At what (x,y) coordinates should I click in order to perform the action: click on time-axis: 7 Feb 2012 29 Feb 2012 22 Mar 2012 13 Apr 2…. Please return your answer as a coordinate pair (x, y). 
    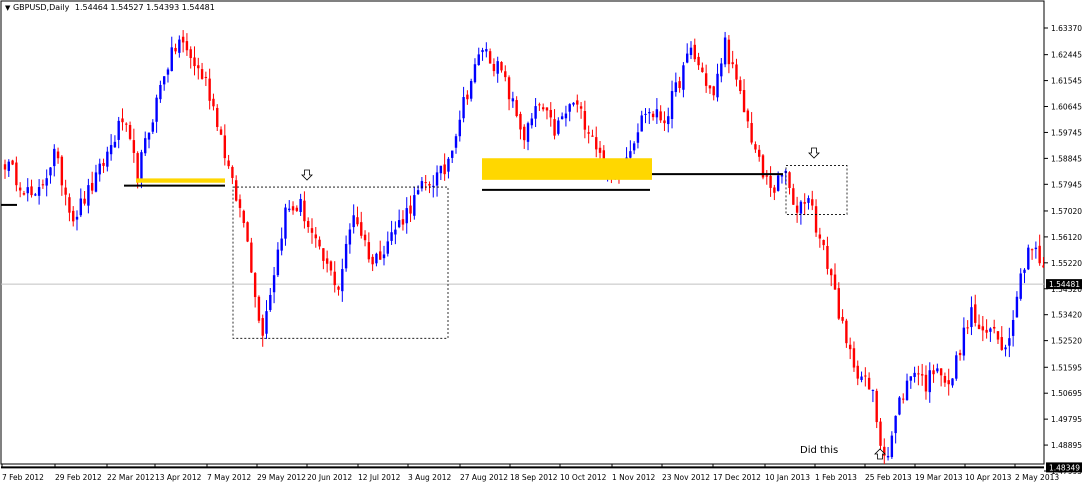
    Looking at the image, I should click on (530, 473).